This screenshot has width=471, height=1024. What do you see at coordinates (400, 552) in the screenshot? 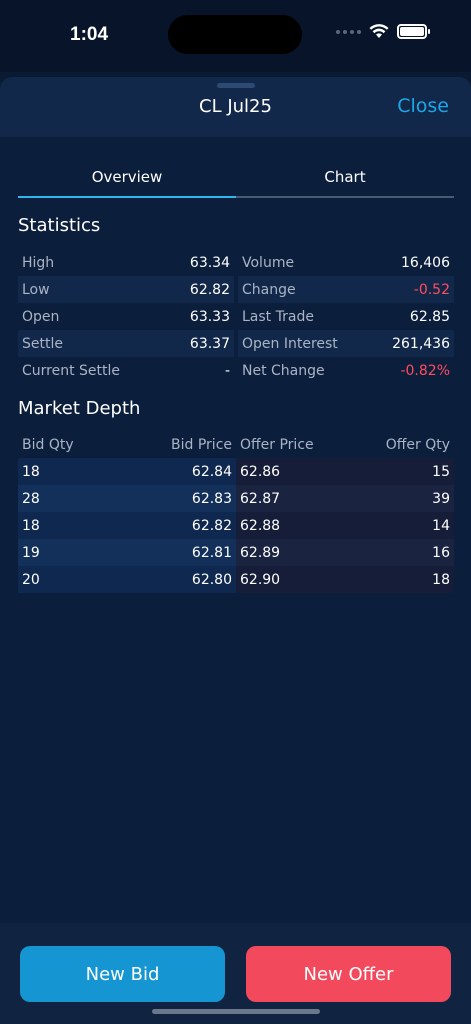
I see `offer-qty: 16` at bounding box center [400, 552].